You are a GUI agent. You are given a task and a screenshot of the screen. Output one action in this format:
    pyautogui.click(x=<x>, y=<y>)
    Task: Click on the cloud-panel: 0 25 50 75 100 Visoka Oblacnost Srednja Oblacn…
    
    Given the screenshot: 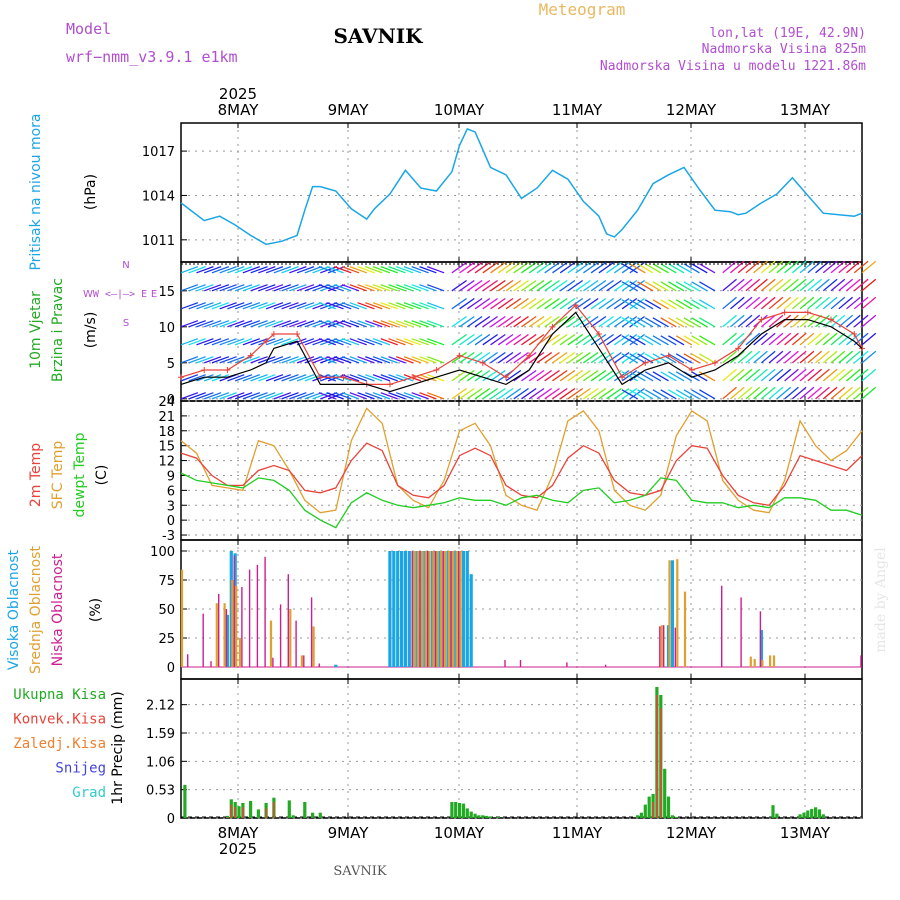 What is the action you would take?
    pyautogui.click(x=434, y=609)
    